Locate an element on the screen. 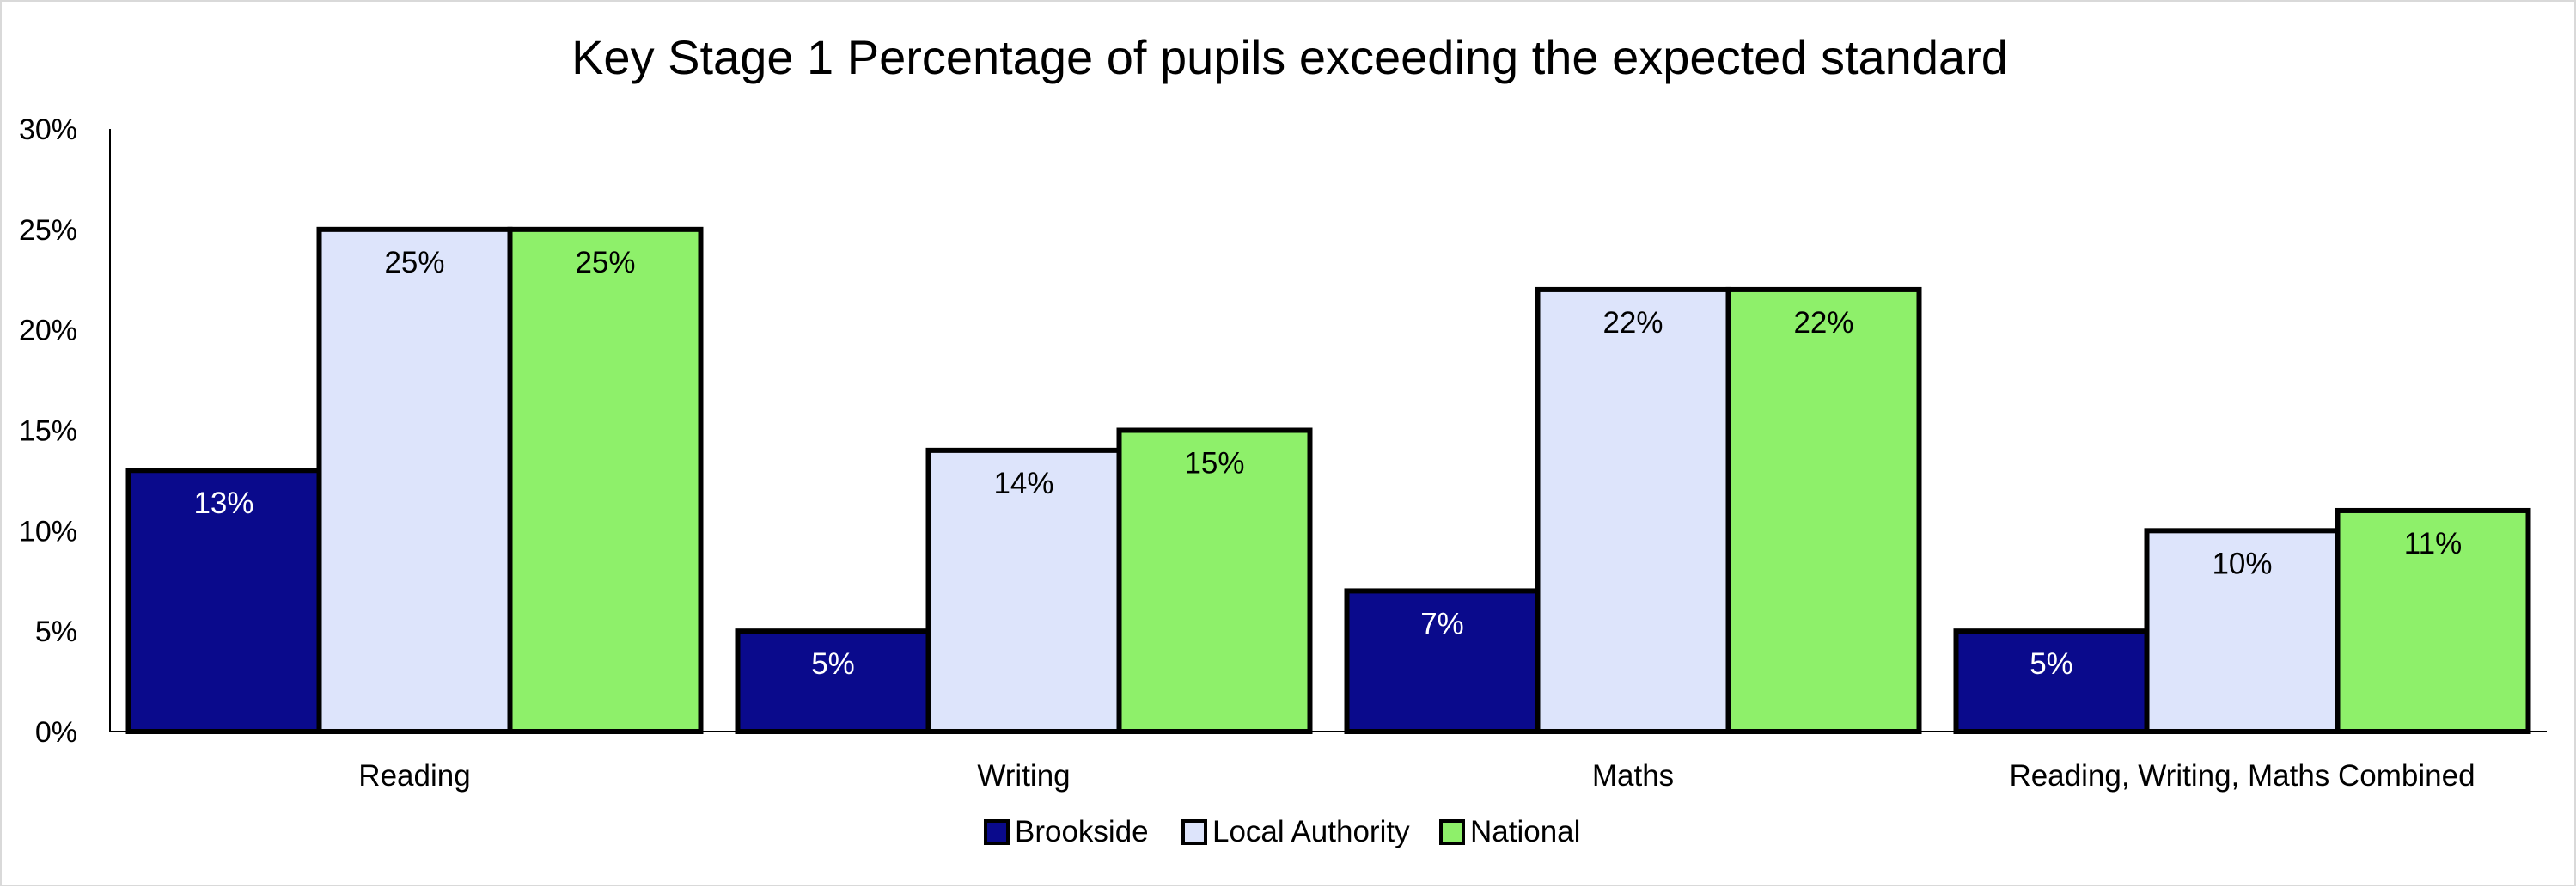 This screenshot has width=2576, height=888. data-label: 13% is located at coordinates (223, 503).